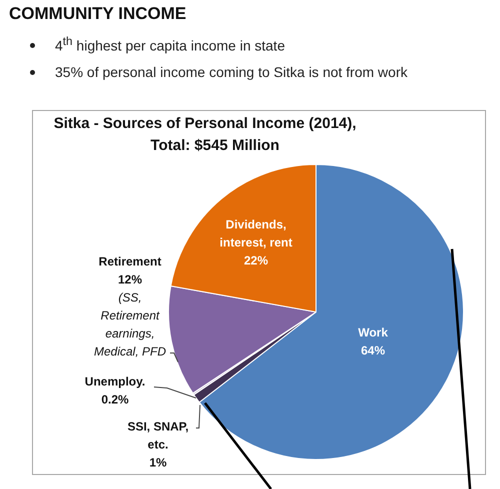 This screenshot has width=500, height=489. Describe the element at coordinates (256, 233) in the screenshot. I see `slice-label: Dividends, interest, rent` at that location.